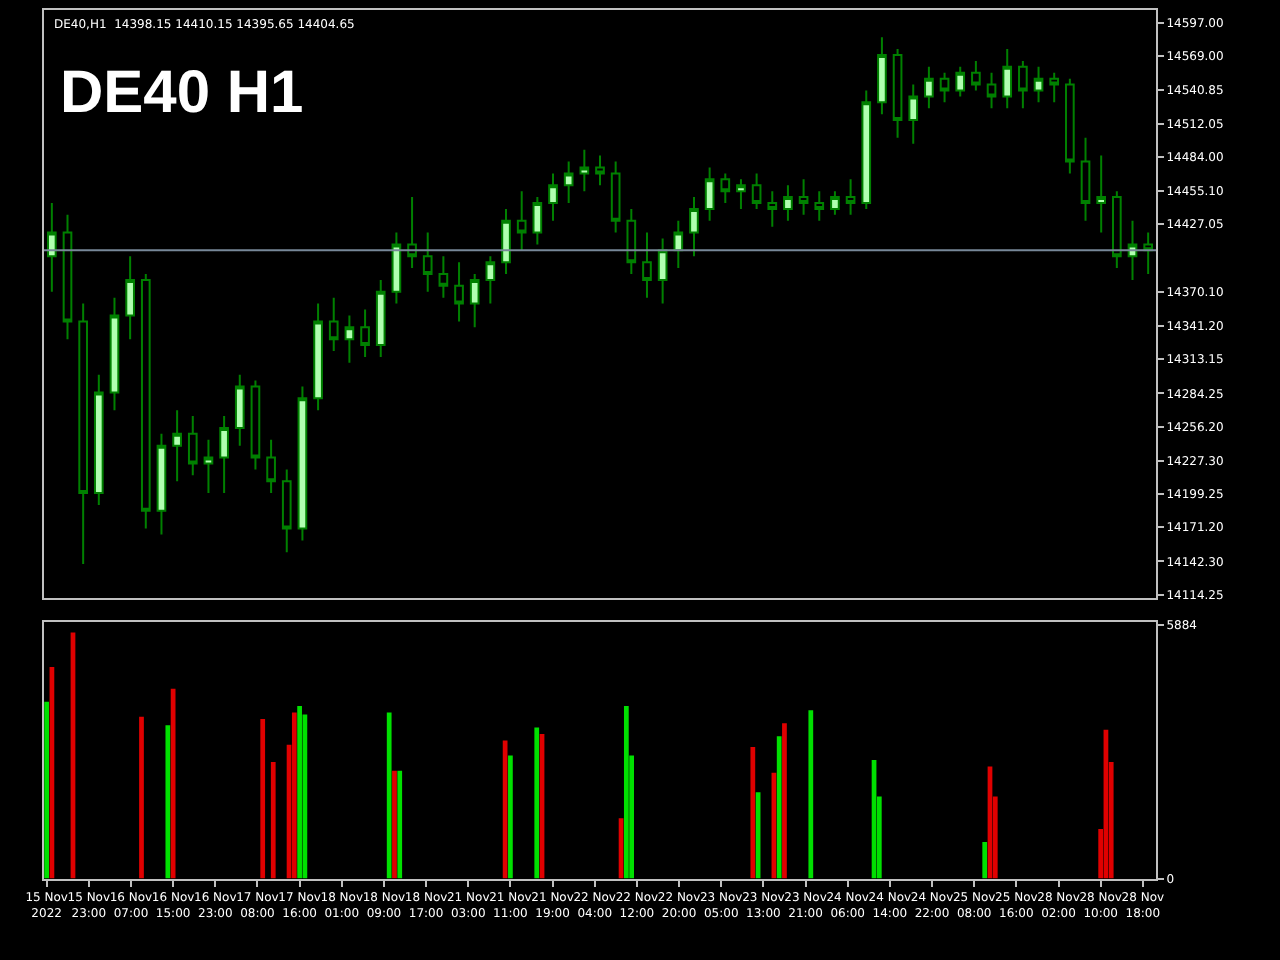 This screenshot has width=1280, height=960. Describe the element at coordinates (182, 93) in the screenshot. I see `text: DE40 H1` at that location.